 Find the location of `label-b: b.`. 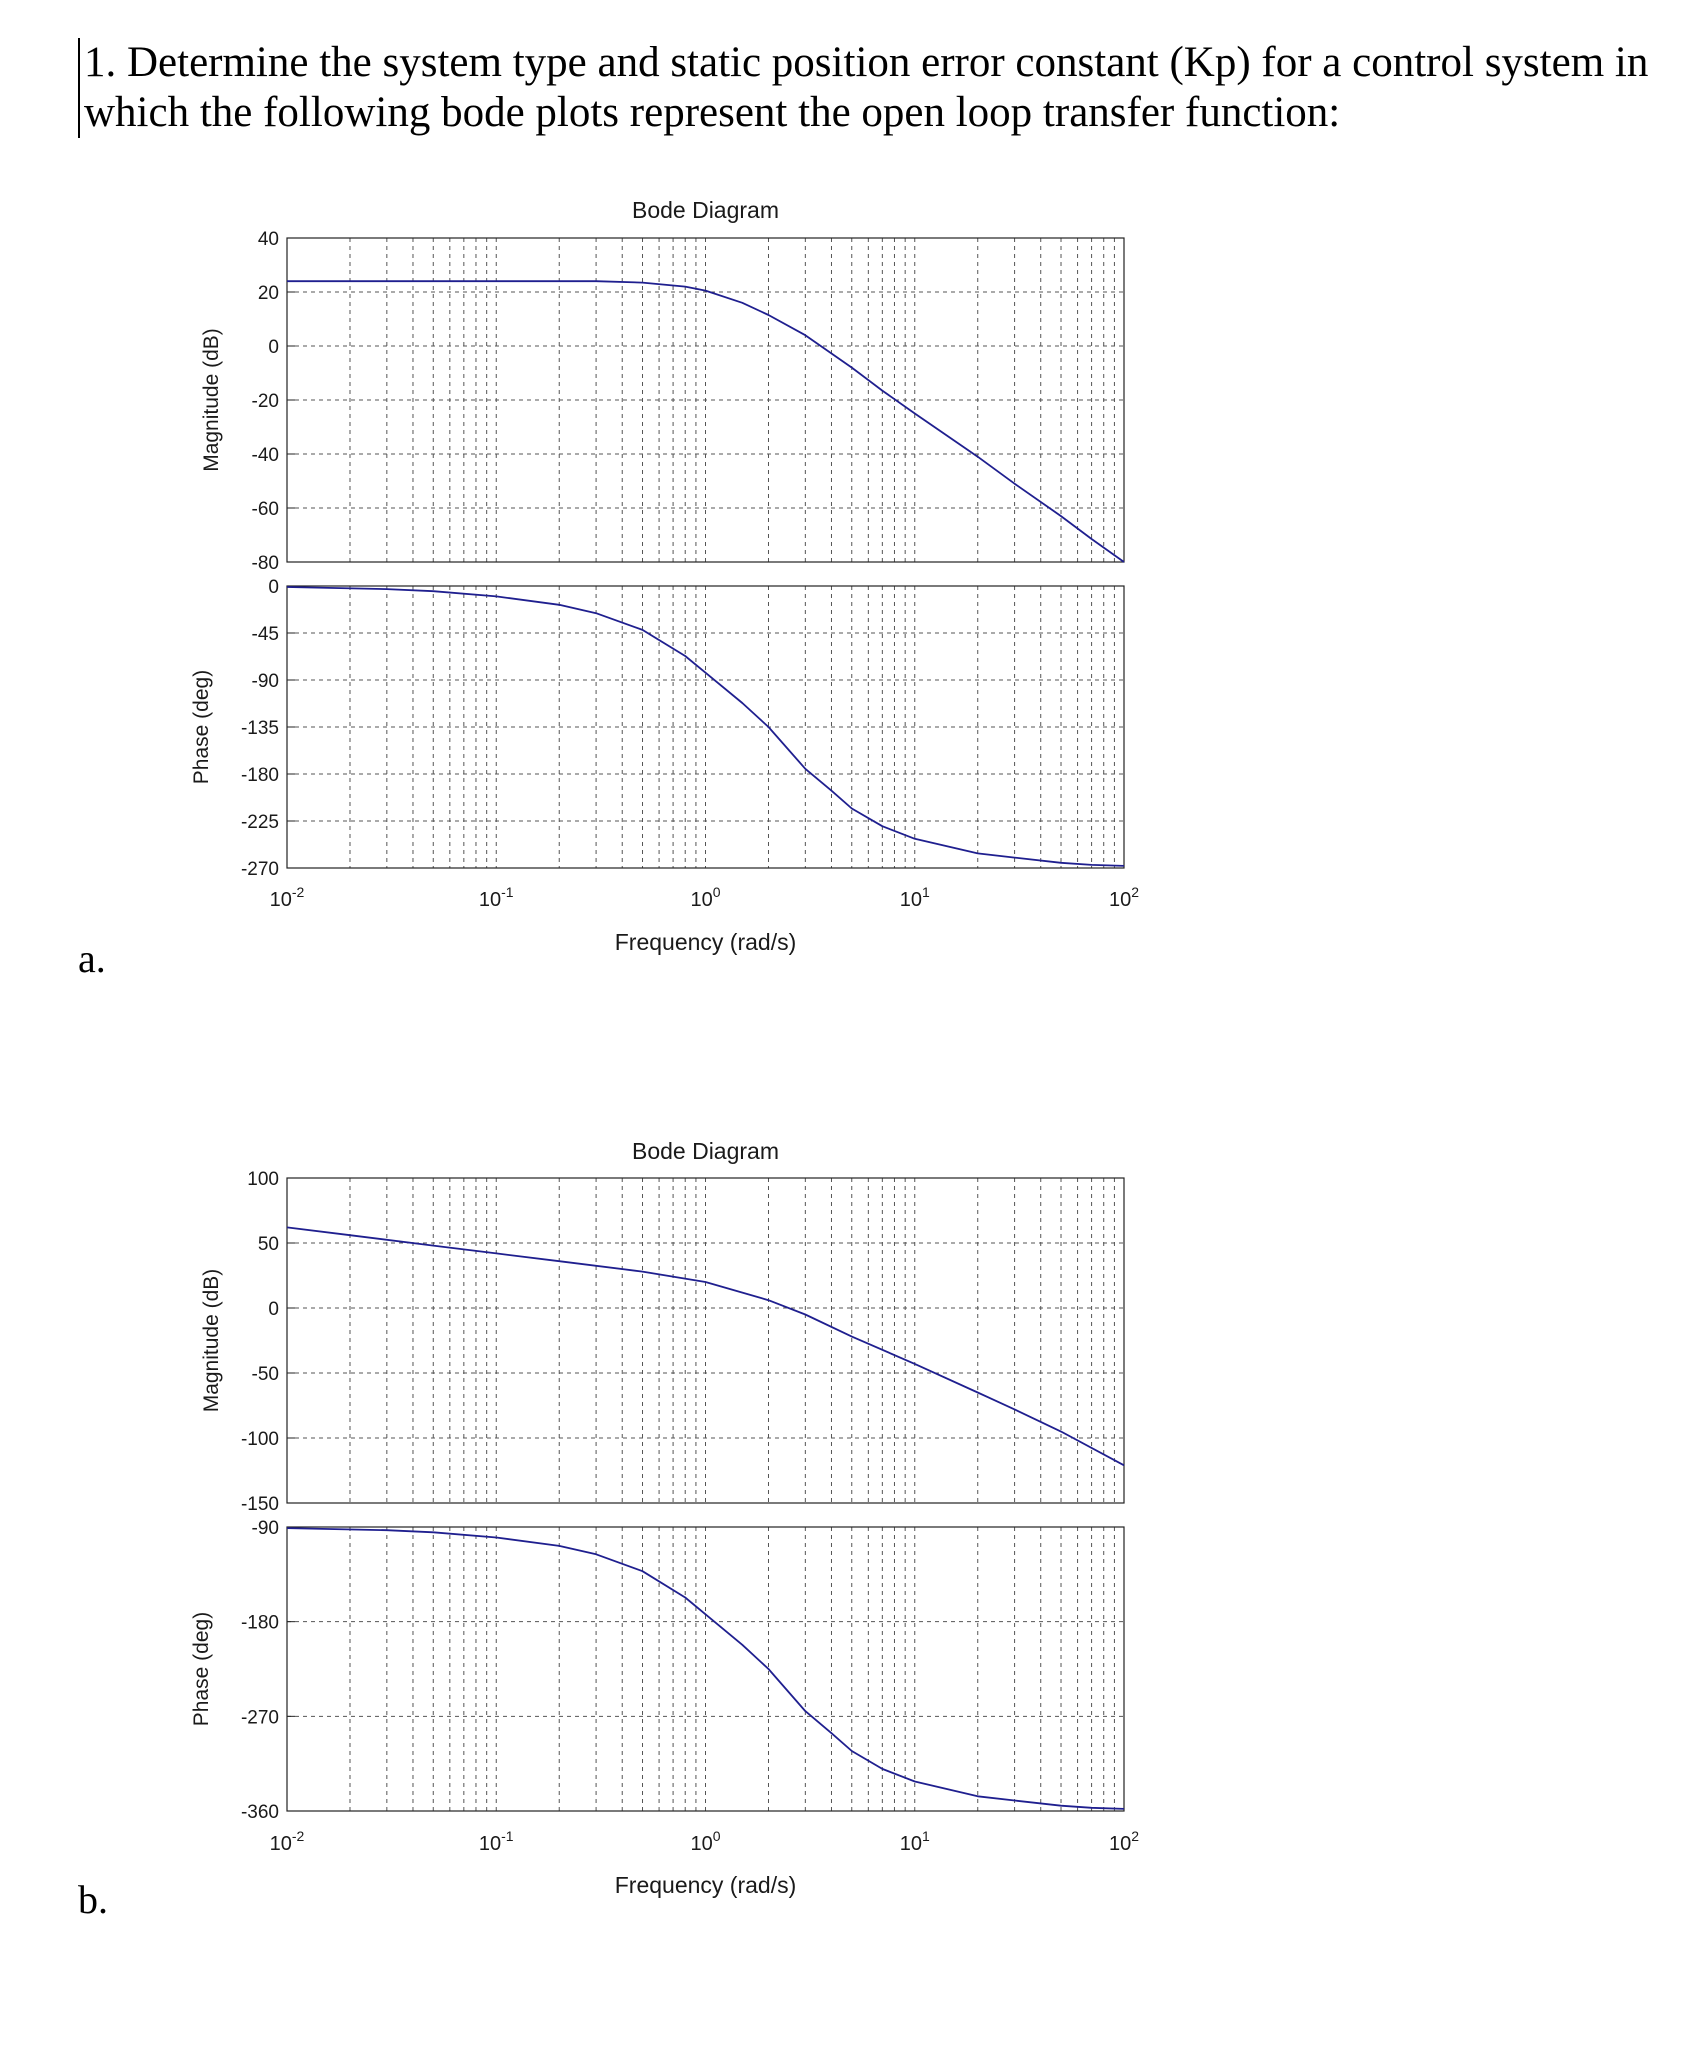

label-b: b. is located at coordinates (93, 1899).